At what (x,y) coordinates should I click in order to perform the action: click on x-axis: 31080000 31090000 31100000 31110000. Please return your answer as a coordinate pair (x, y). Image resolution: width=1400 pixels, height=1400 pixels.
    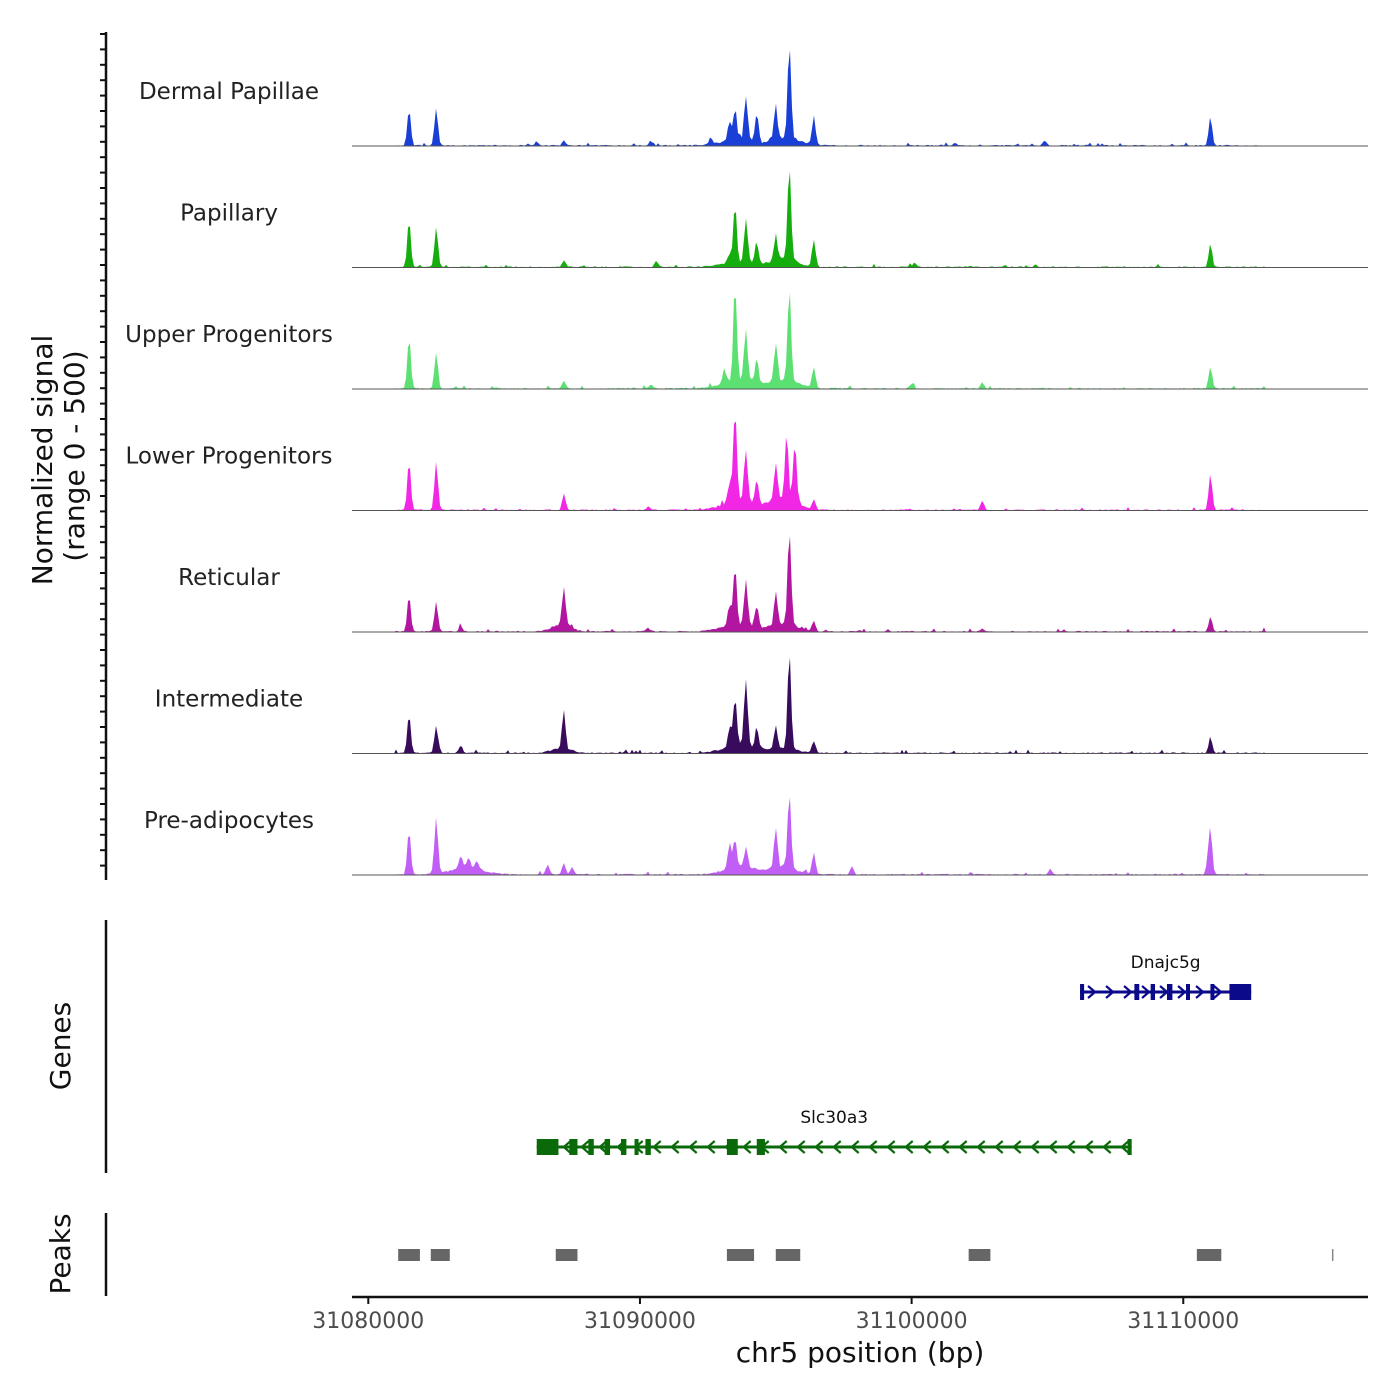
    Looking at the image, I should click on (840, 1314).